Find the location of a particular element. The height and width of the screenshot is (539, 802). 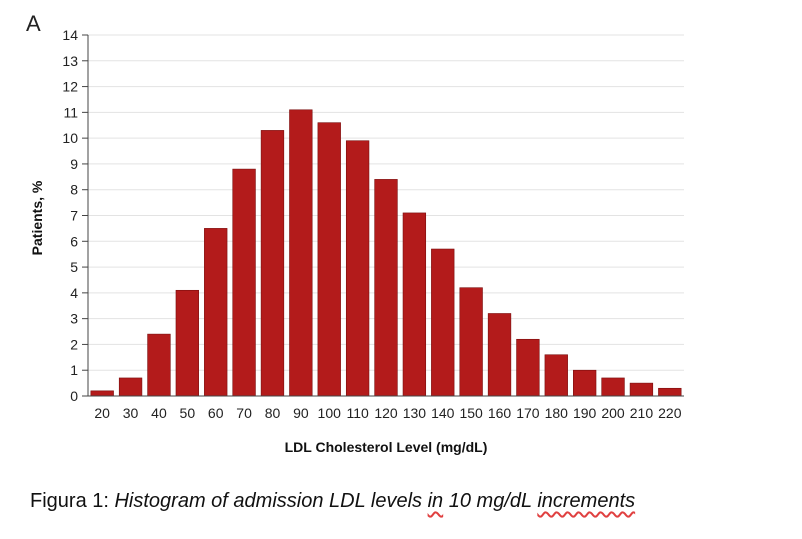

y-tick-label: 9 is located at coordinates (74, 164).